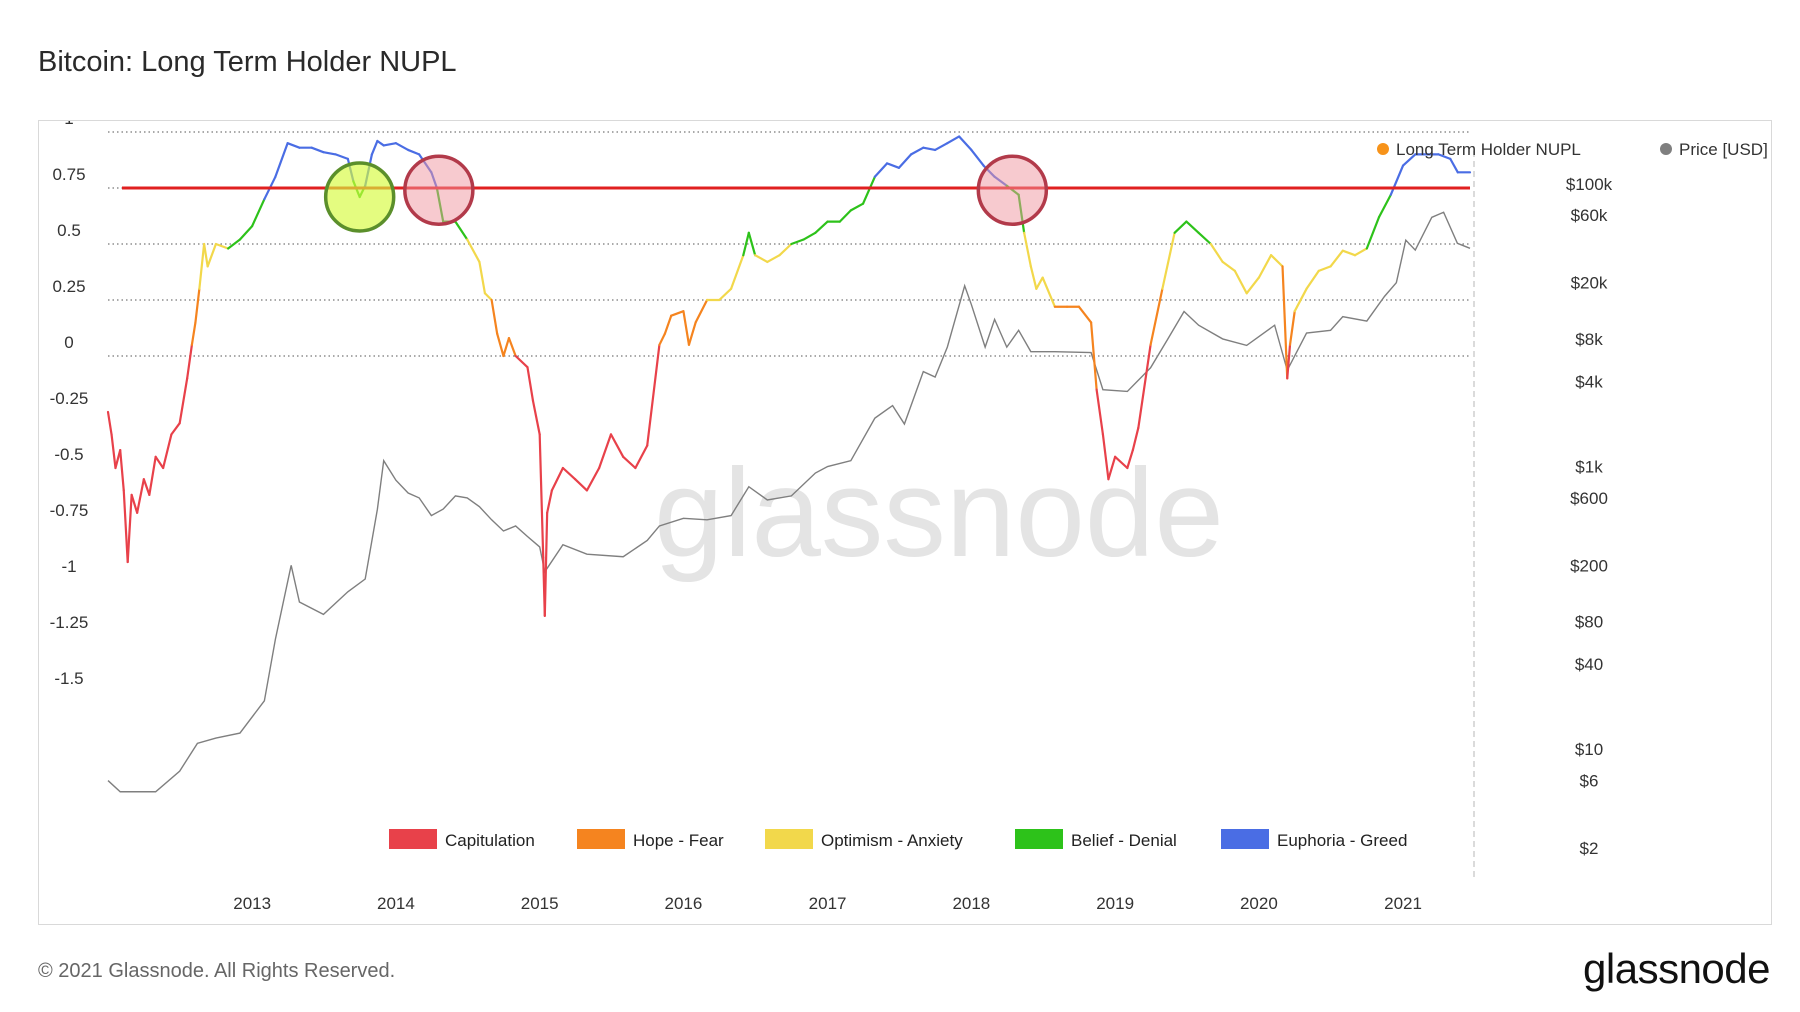  What do you see at coordinates (1342, 840) in the screenshot?
I see `legend-bottom-label: Euphoria - Greed` at bounding box center [1342, 840].